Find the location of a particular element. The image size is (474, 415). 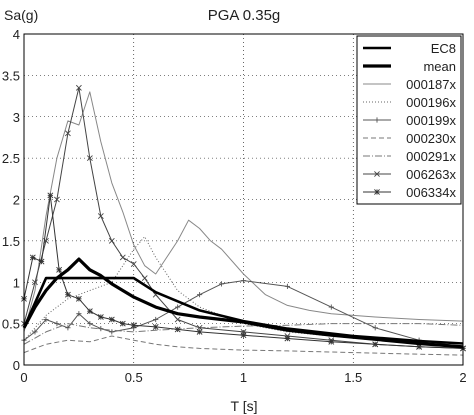

legend-marker-006263x is located at coordinates (377, 174).